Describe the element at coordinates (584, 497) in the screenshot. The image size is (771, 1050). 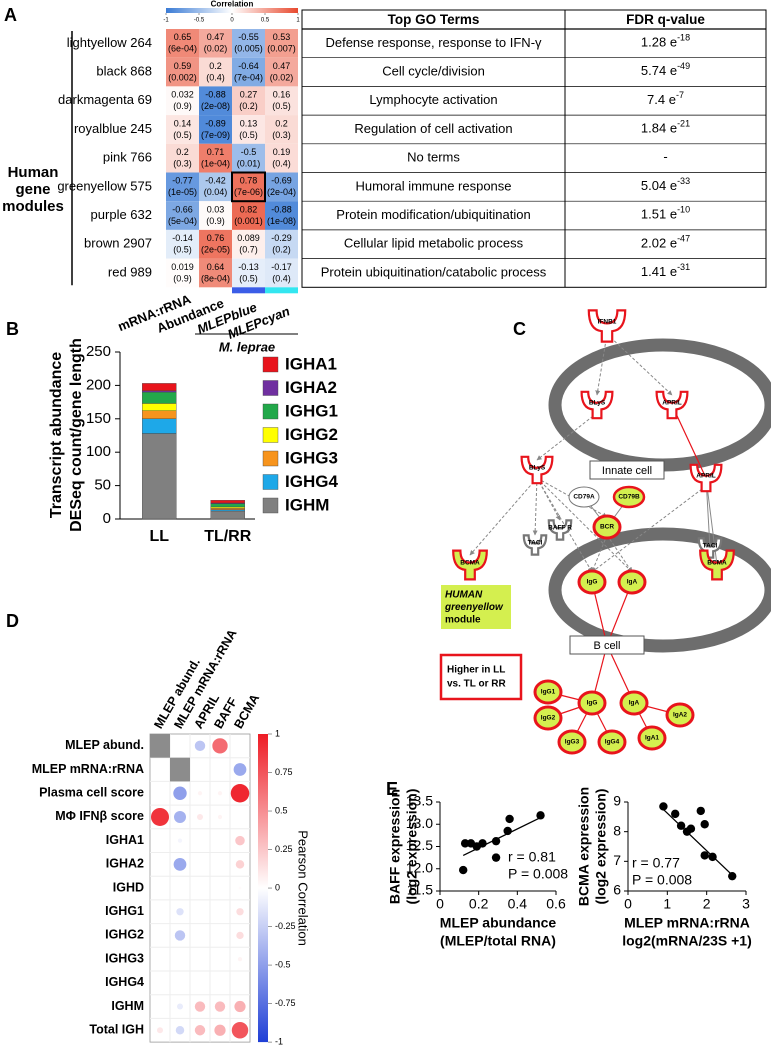
I see `node-label: CD79A` at that location.